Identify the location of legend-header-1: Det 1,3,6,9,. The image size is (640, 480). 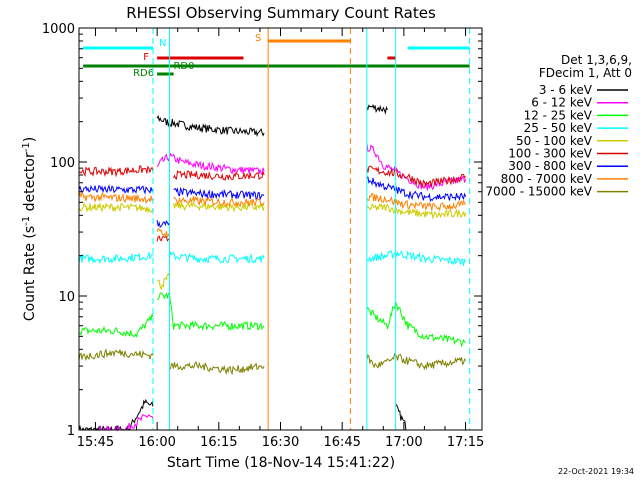
(596, 60).